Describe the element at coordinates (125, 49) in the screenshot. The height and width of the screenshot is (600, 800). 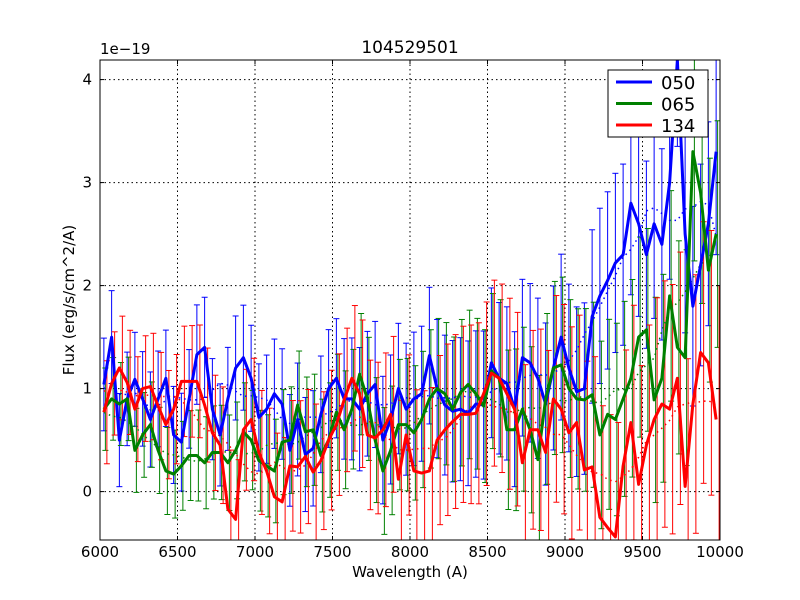
I see `y-offset-label: 1e−19` at that location.